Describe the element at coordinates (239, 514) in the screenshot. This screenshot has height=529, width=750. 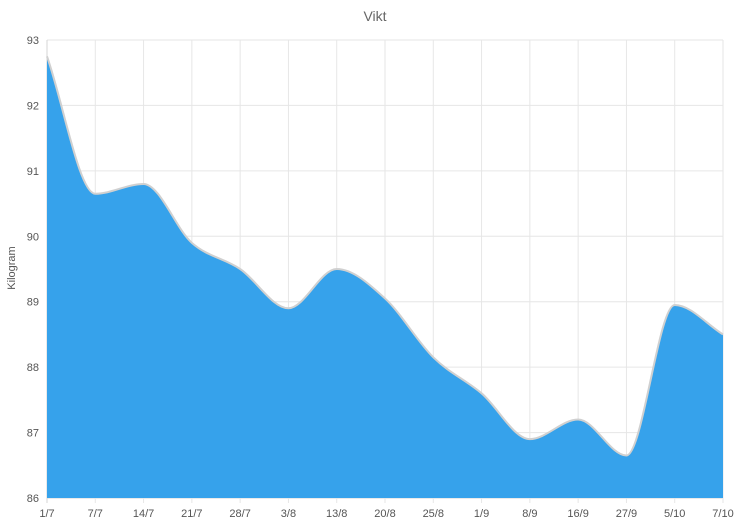
I see `x-tick-label: 28/7` at that location.